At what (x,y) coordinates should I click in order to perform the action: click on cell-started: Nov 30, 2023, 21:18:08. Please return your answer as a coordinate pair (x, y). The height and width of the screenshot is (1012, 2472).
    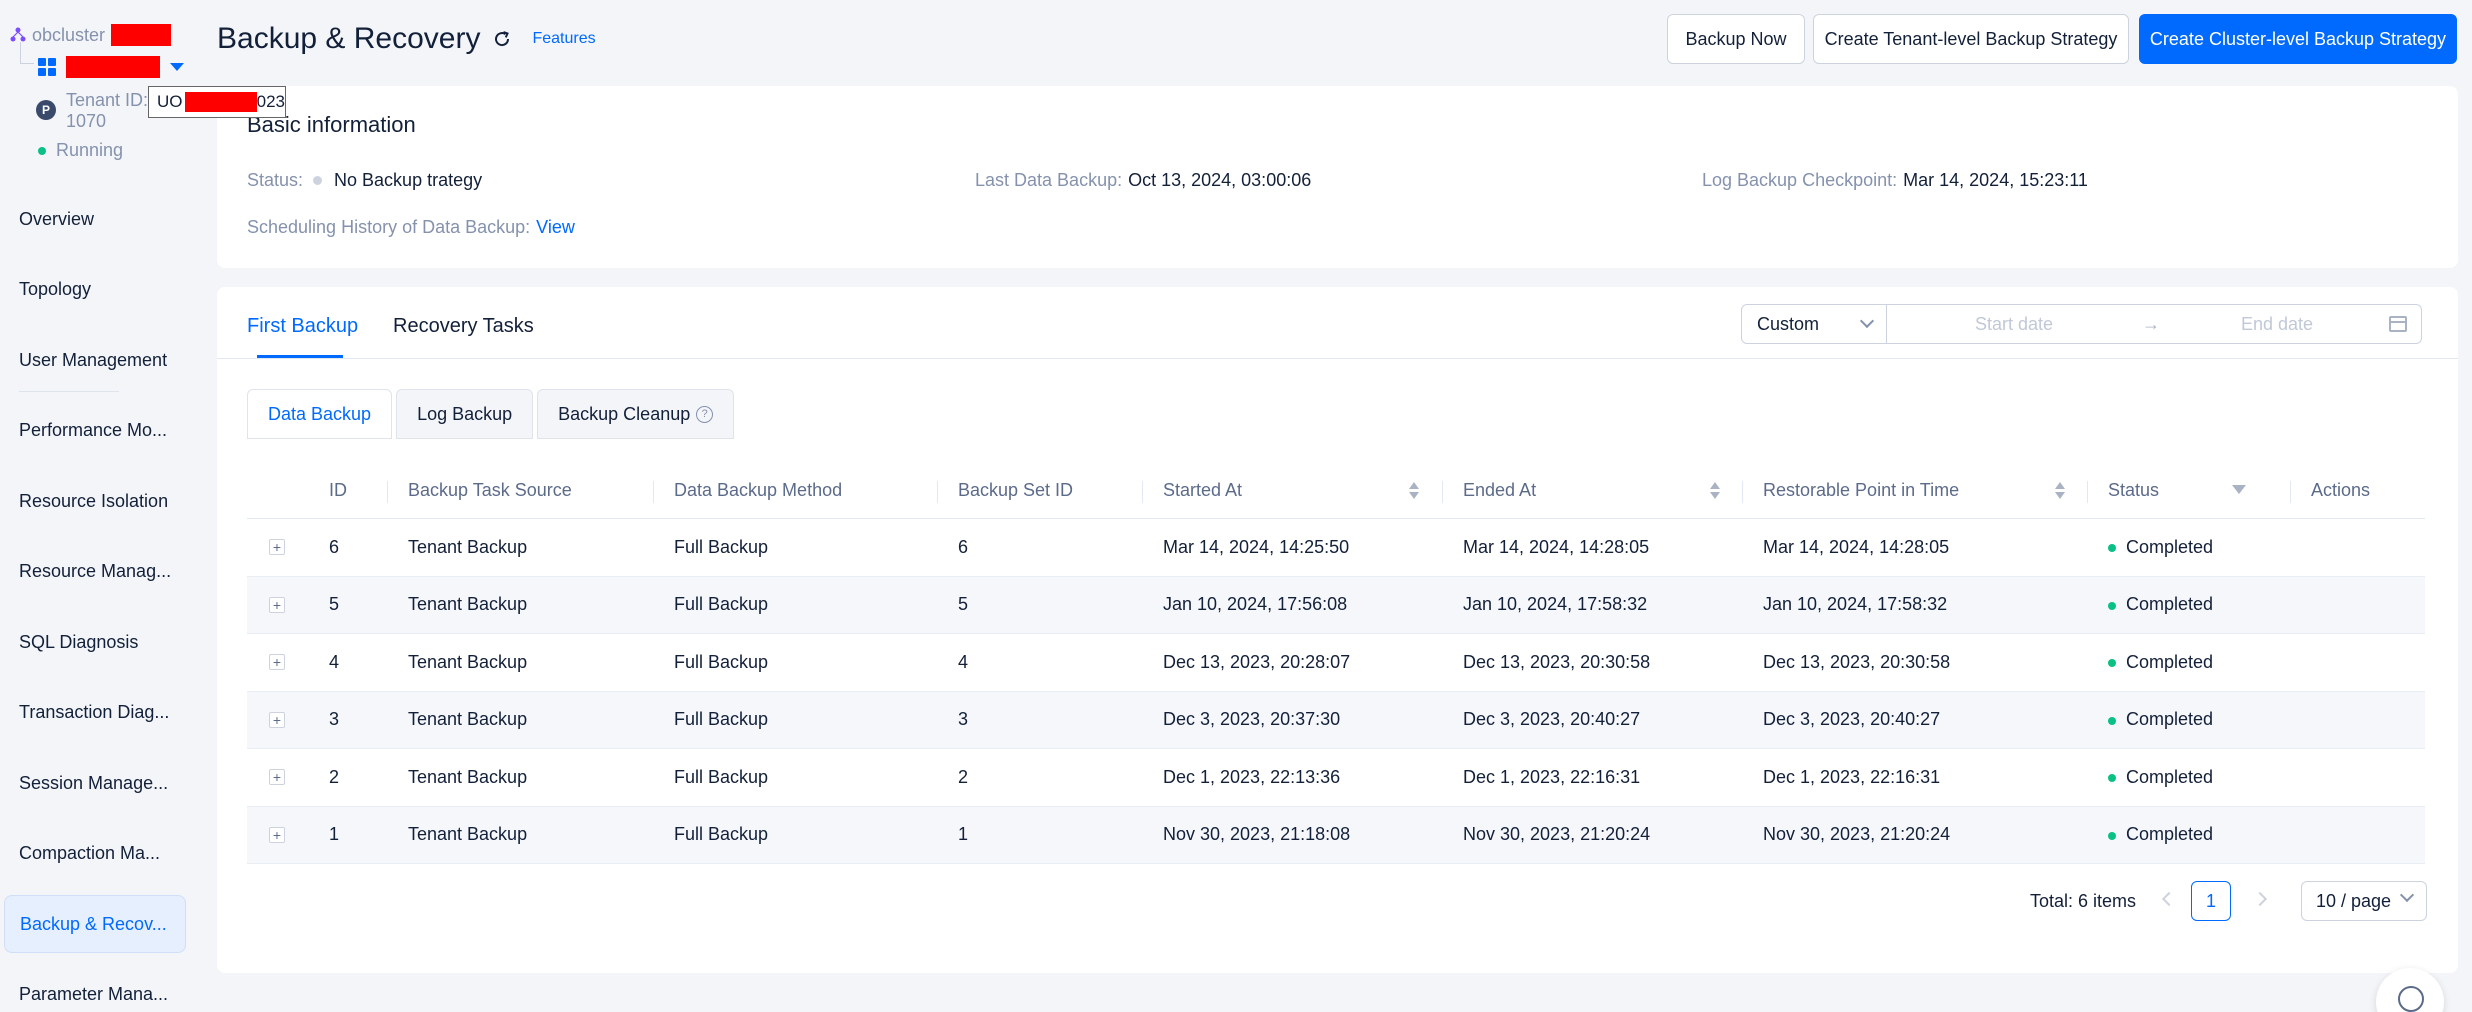
    Looking at the image, I should click on (1257, 834).